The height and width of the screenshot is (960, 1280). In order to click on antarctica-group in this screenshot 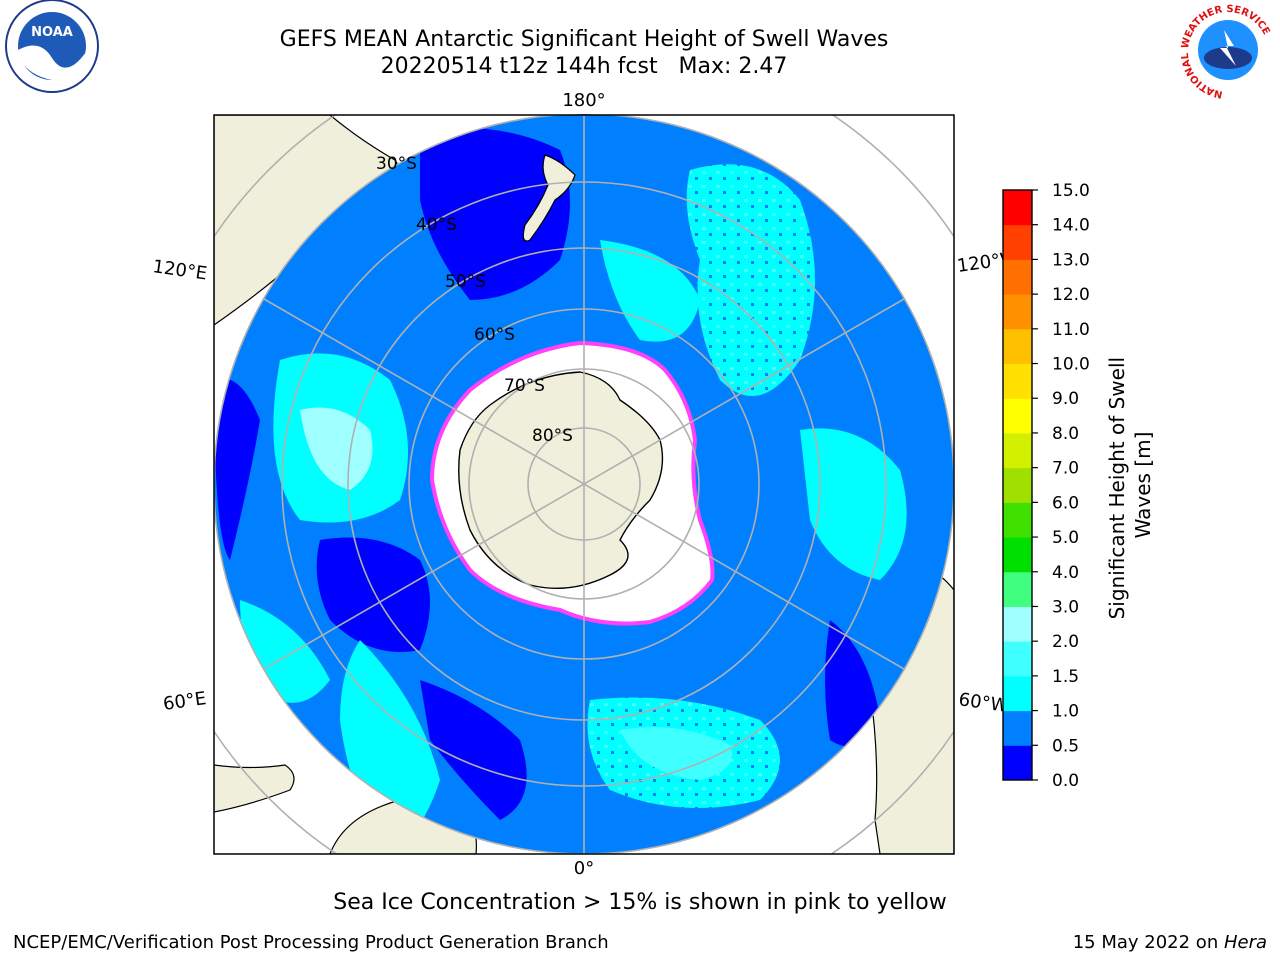, I will do `click(572, 483)`.